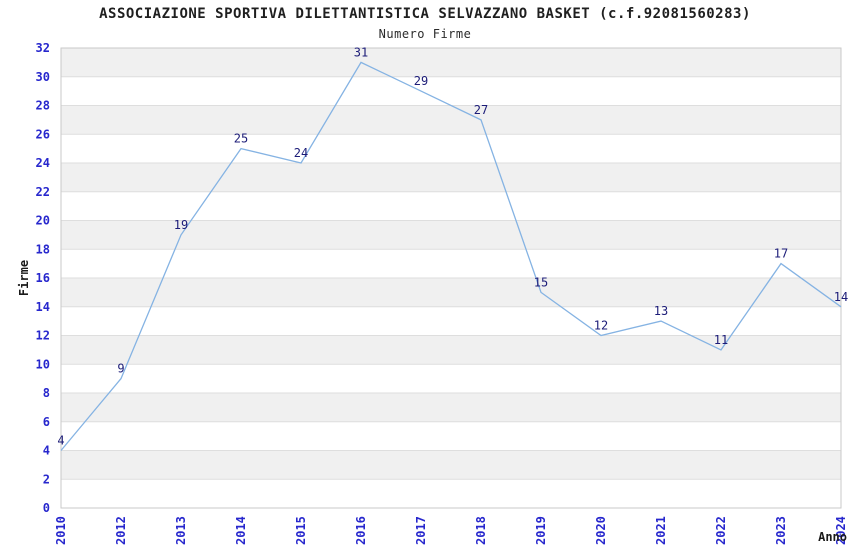 This screenshot has width=850, height=550. I want to click on x-tick-label: 2020, so click(601, 530).